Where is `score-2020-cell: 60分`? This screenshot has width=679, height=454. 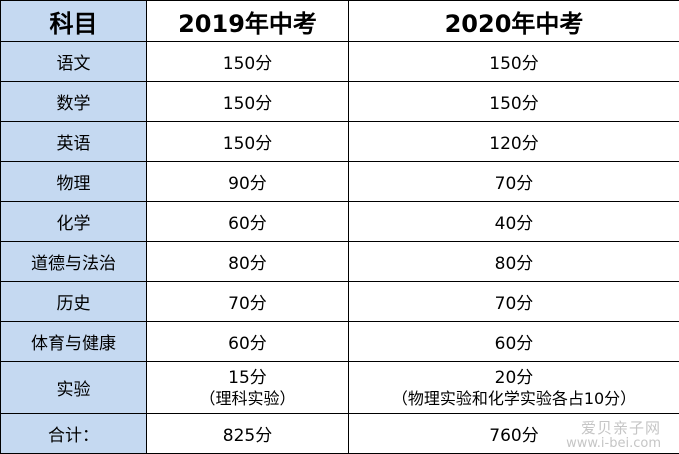
score-2020-cell: 60分 is located at coordinates (513, 341).